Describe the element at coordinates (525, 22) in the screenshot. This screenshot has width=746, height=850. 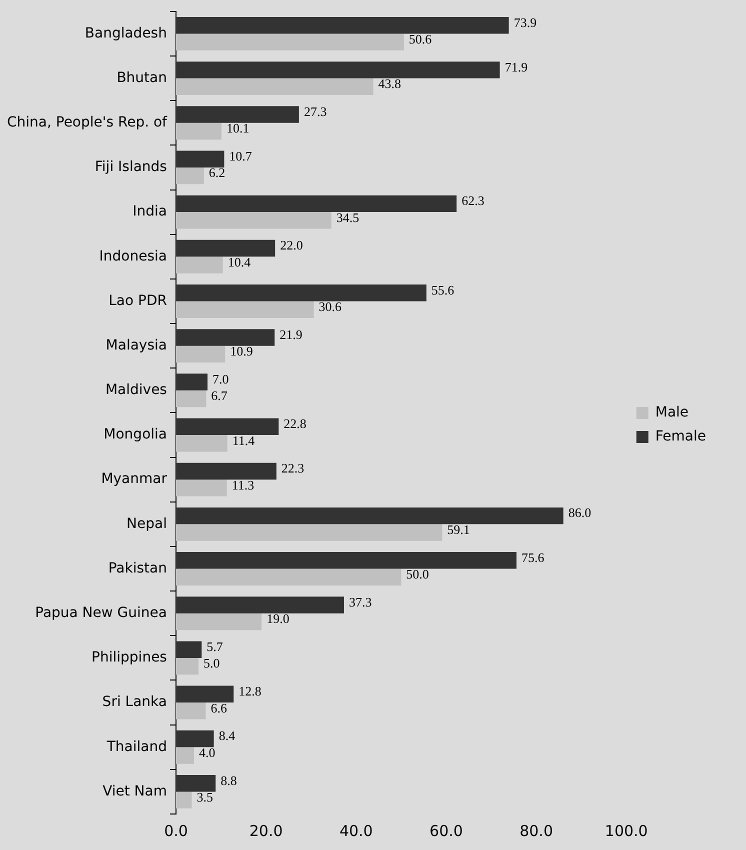
I see `data-label: 73.9` at that location.